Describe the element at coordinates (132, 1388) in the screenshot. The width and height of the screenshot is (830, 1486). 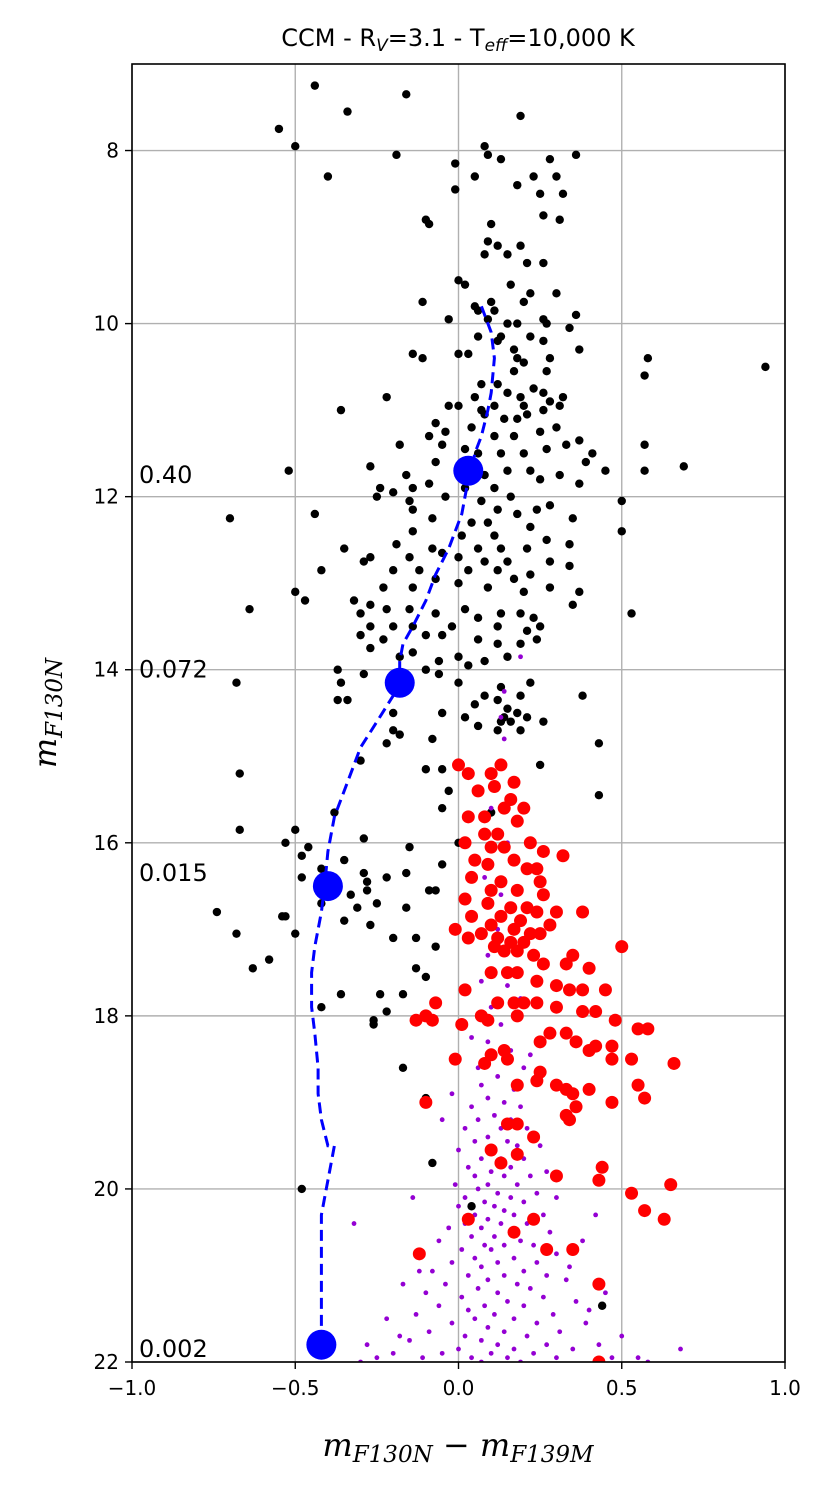
I see `x-tick-label: −1.0` at that location.